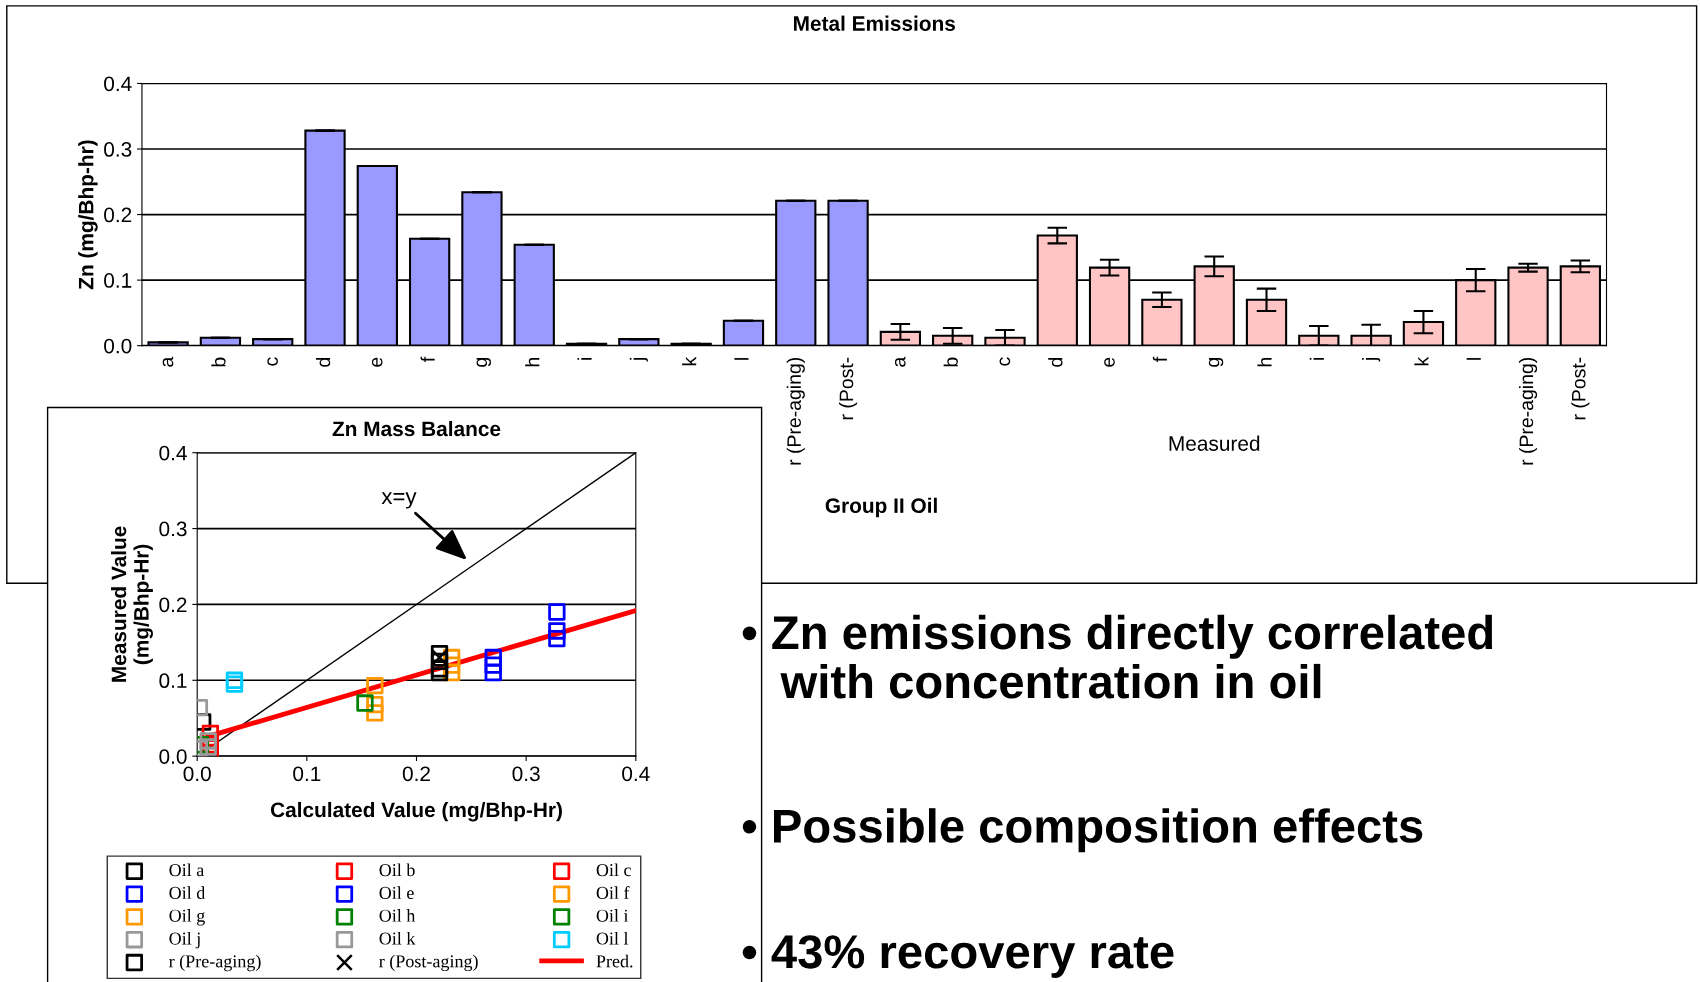 This screenshot has width=1700, height=982. What do you see at coordinates (396, 892) in the screenshot?
I see `legend-label: Oil e` at bounding box center [396, 892].